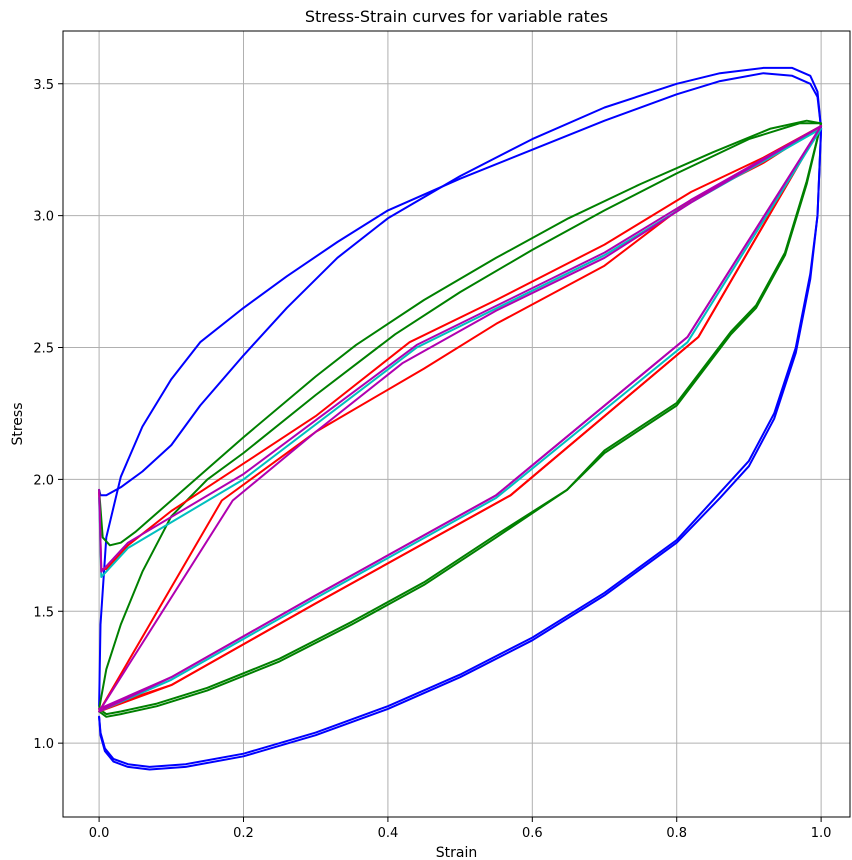 The height and width of the screenshot is (860, 852). What do you see at coordinates (99, 833) in the screenshot?
I see `x-tick-label: 0.0` at bounding box center [99, 833].